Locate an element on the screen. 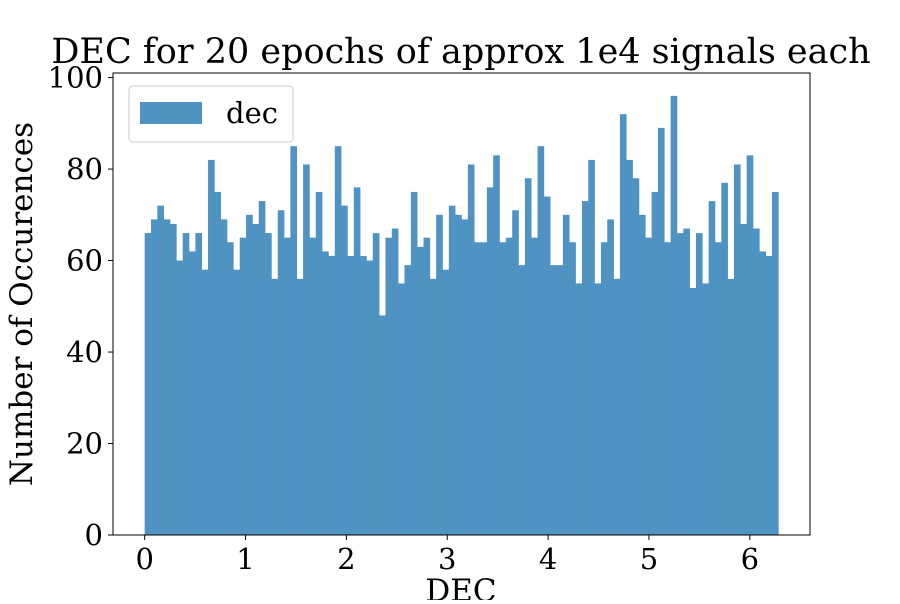 This screenshot has height=604, width=900. x-ticks: 0 1 2 3 4 5 6 is located at coordinates (447, 555).